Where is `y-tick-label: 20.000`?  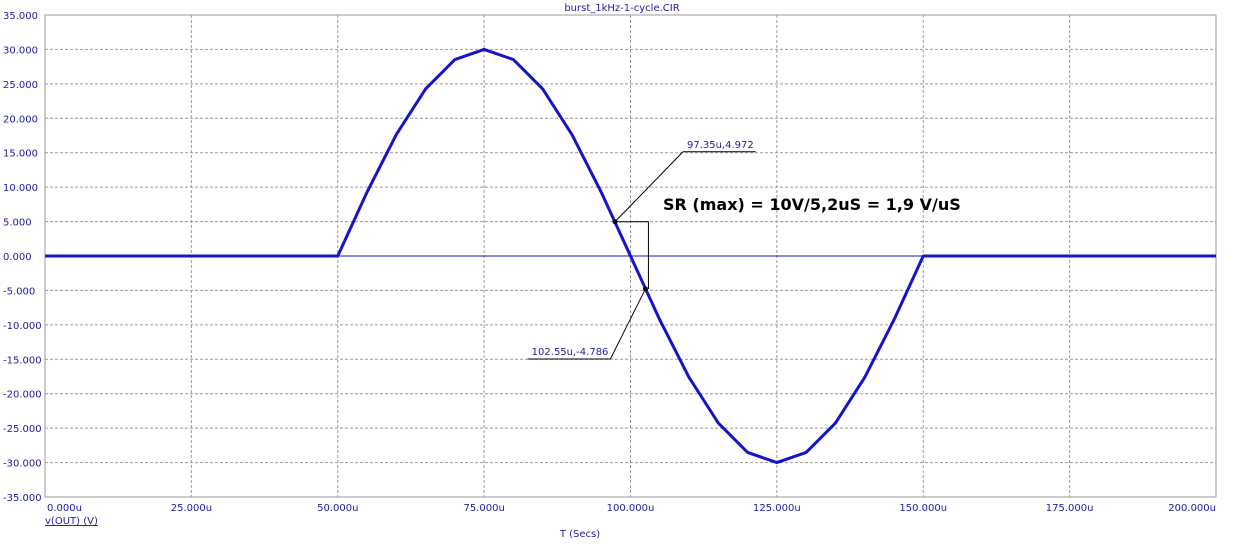 y-tick-label: 20.000 is located at coordinates (20, 119).